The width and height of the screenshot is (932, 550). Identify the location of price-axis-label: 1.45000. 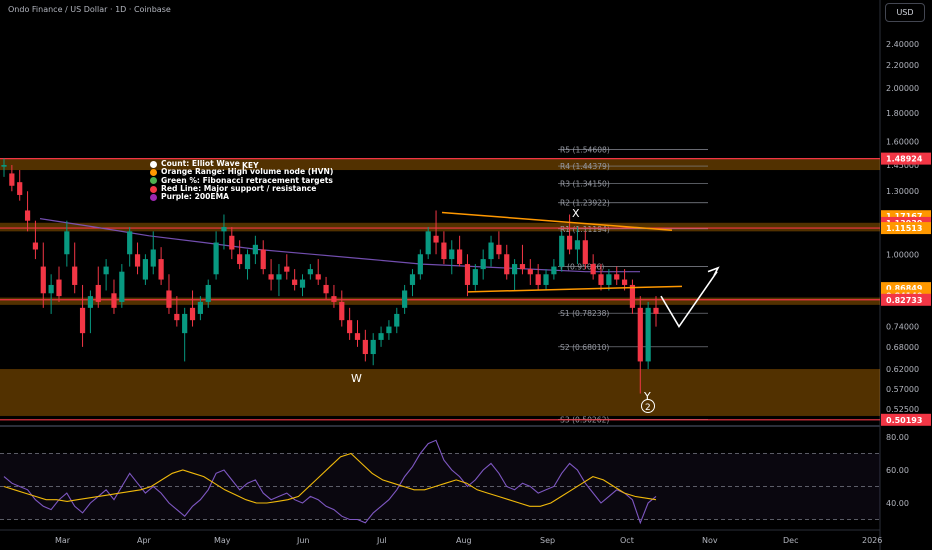
(902, 165).